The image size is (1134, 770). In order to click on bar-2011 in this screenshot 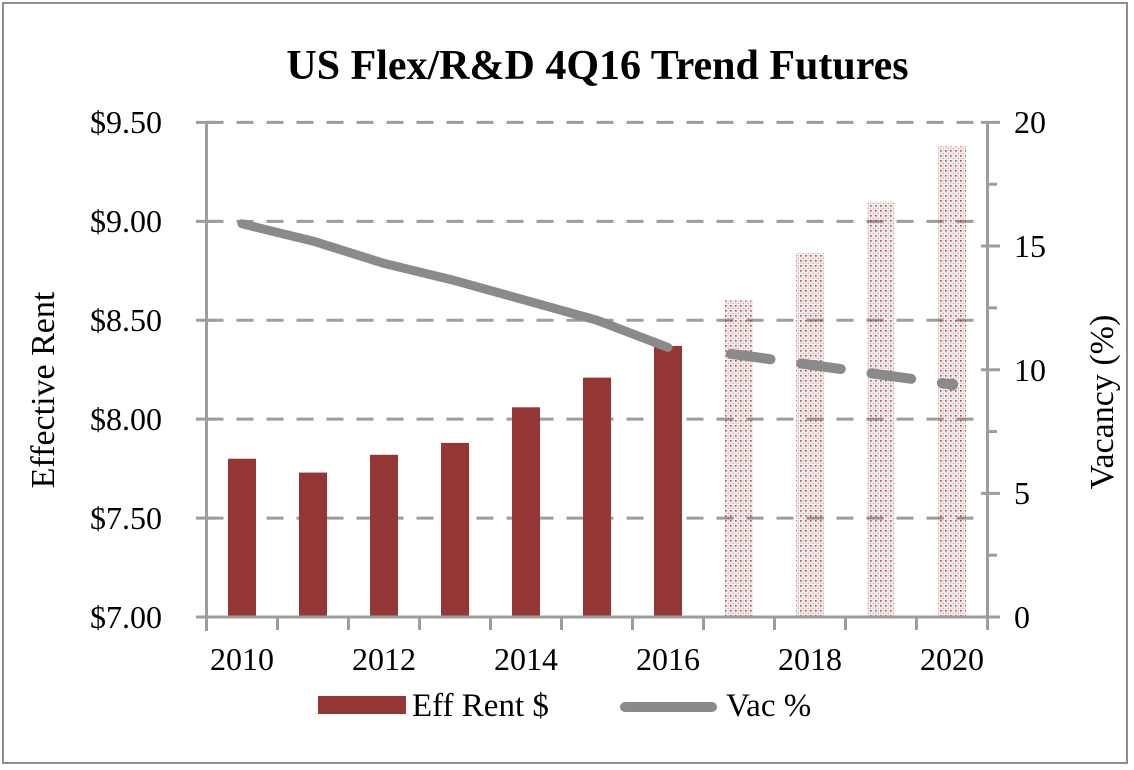, I will do `click(313, 544)`.